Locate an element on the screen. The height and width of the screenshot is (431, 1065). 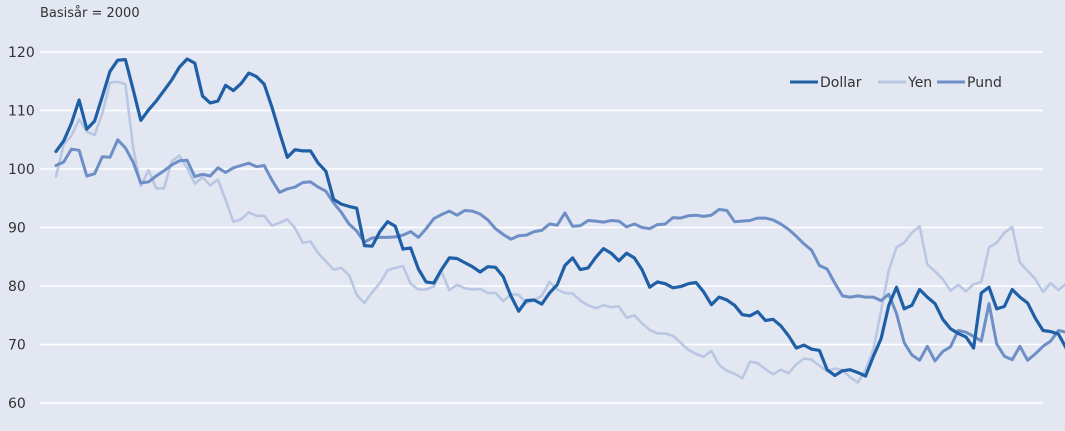
legend: Dollar Yen Pund is located at coordinates (896, 83).